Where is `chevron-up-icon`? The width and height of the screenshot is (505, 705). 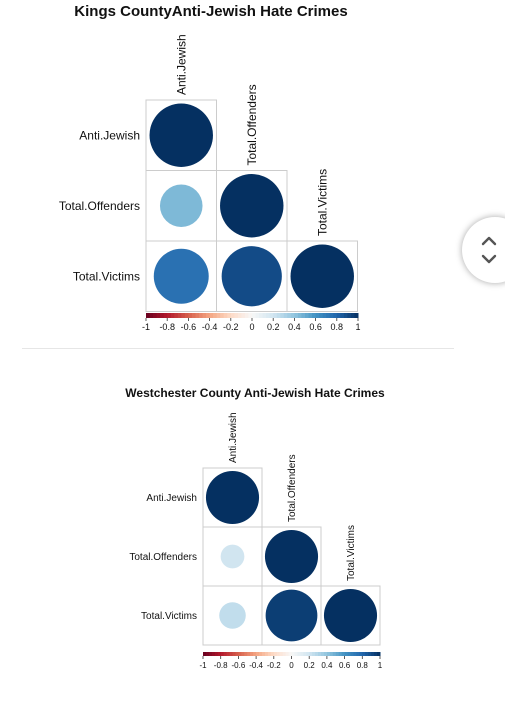 chevron-up-icon is located at coordinates (489, 241).